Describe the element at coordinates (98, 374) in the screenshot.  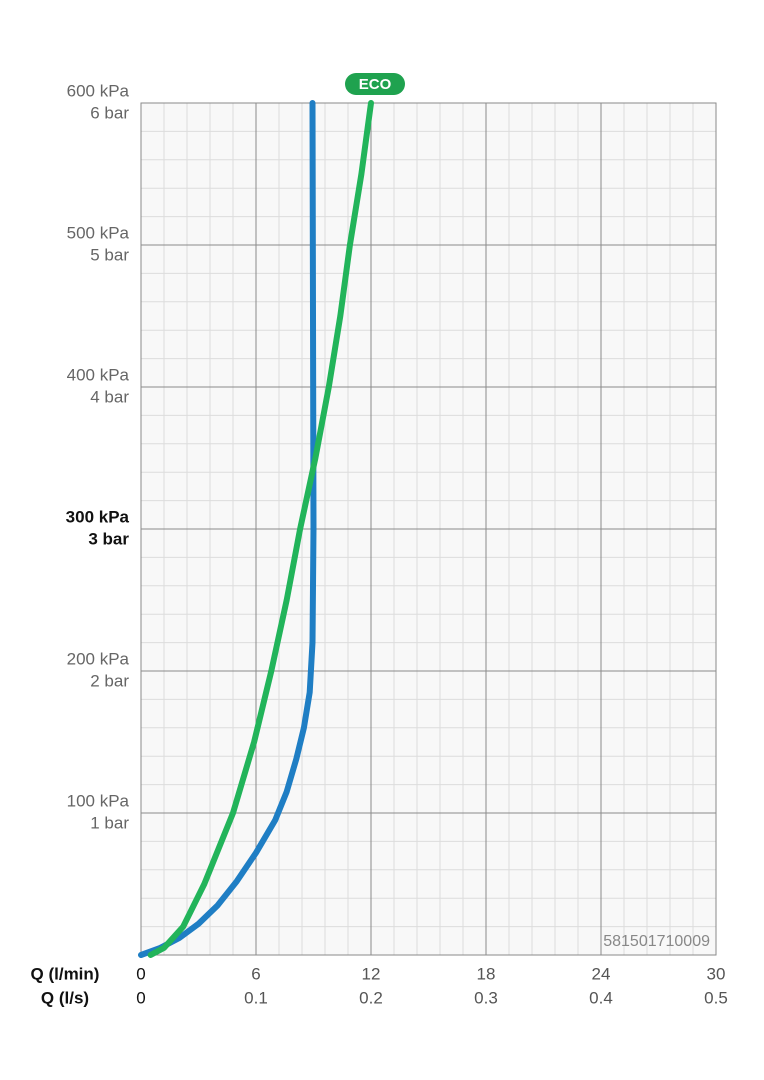
I see `y-tick-label: 400 kPa` at that location.